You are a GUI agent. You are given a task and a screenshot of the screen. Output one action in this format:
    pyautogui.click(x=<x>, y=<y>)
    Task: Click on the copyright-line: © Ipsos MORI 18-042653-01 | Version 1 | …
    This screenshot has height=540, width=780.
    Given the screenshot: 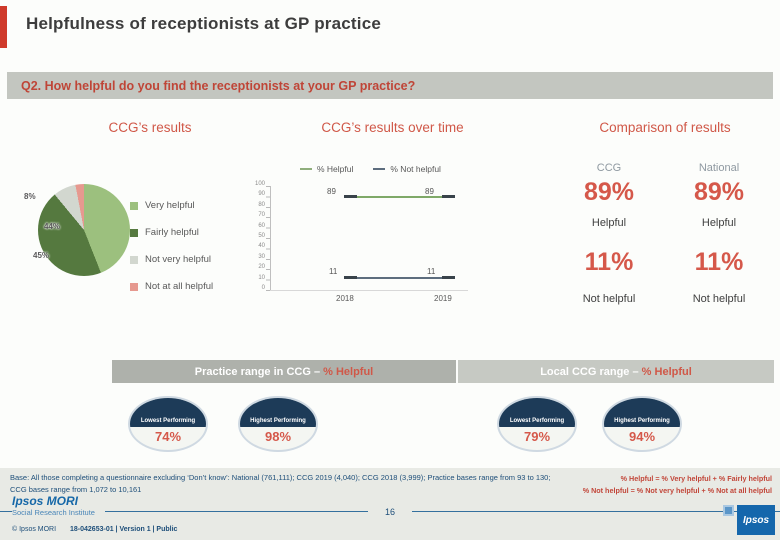 What is the action you would take?
    pyautogui.click(x=94, y=529)
    